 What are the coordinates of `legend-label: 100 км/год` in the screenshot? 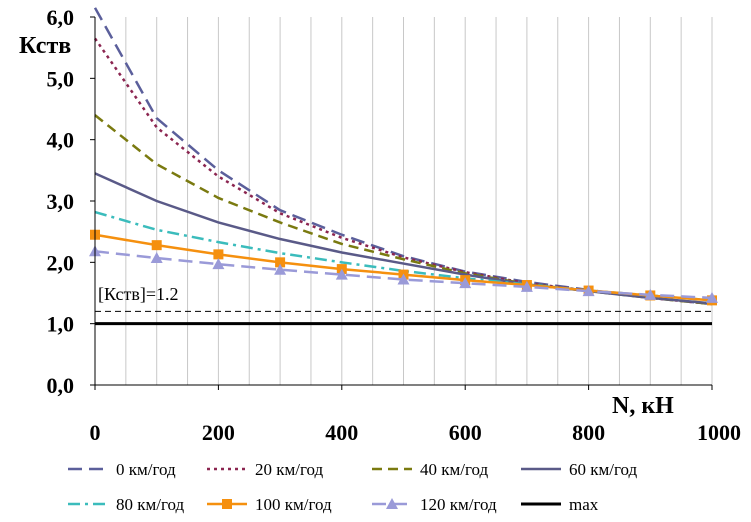 It's located at (293, 504).